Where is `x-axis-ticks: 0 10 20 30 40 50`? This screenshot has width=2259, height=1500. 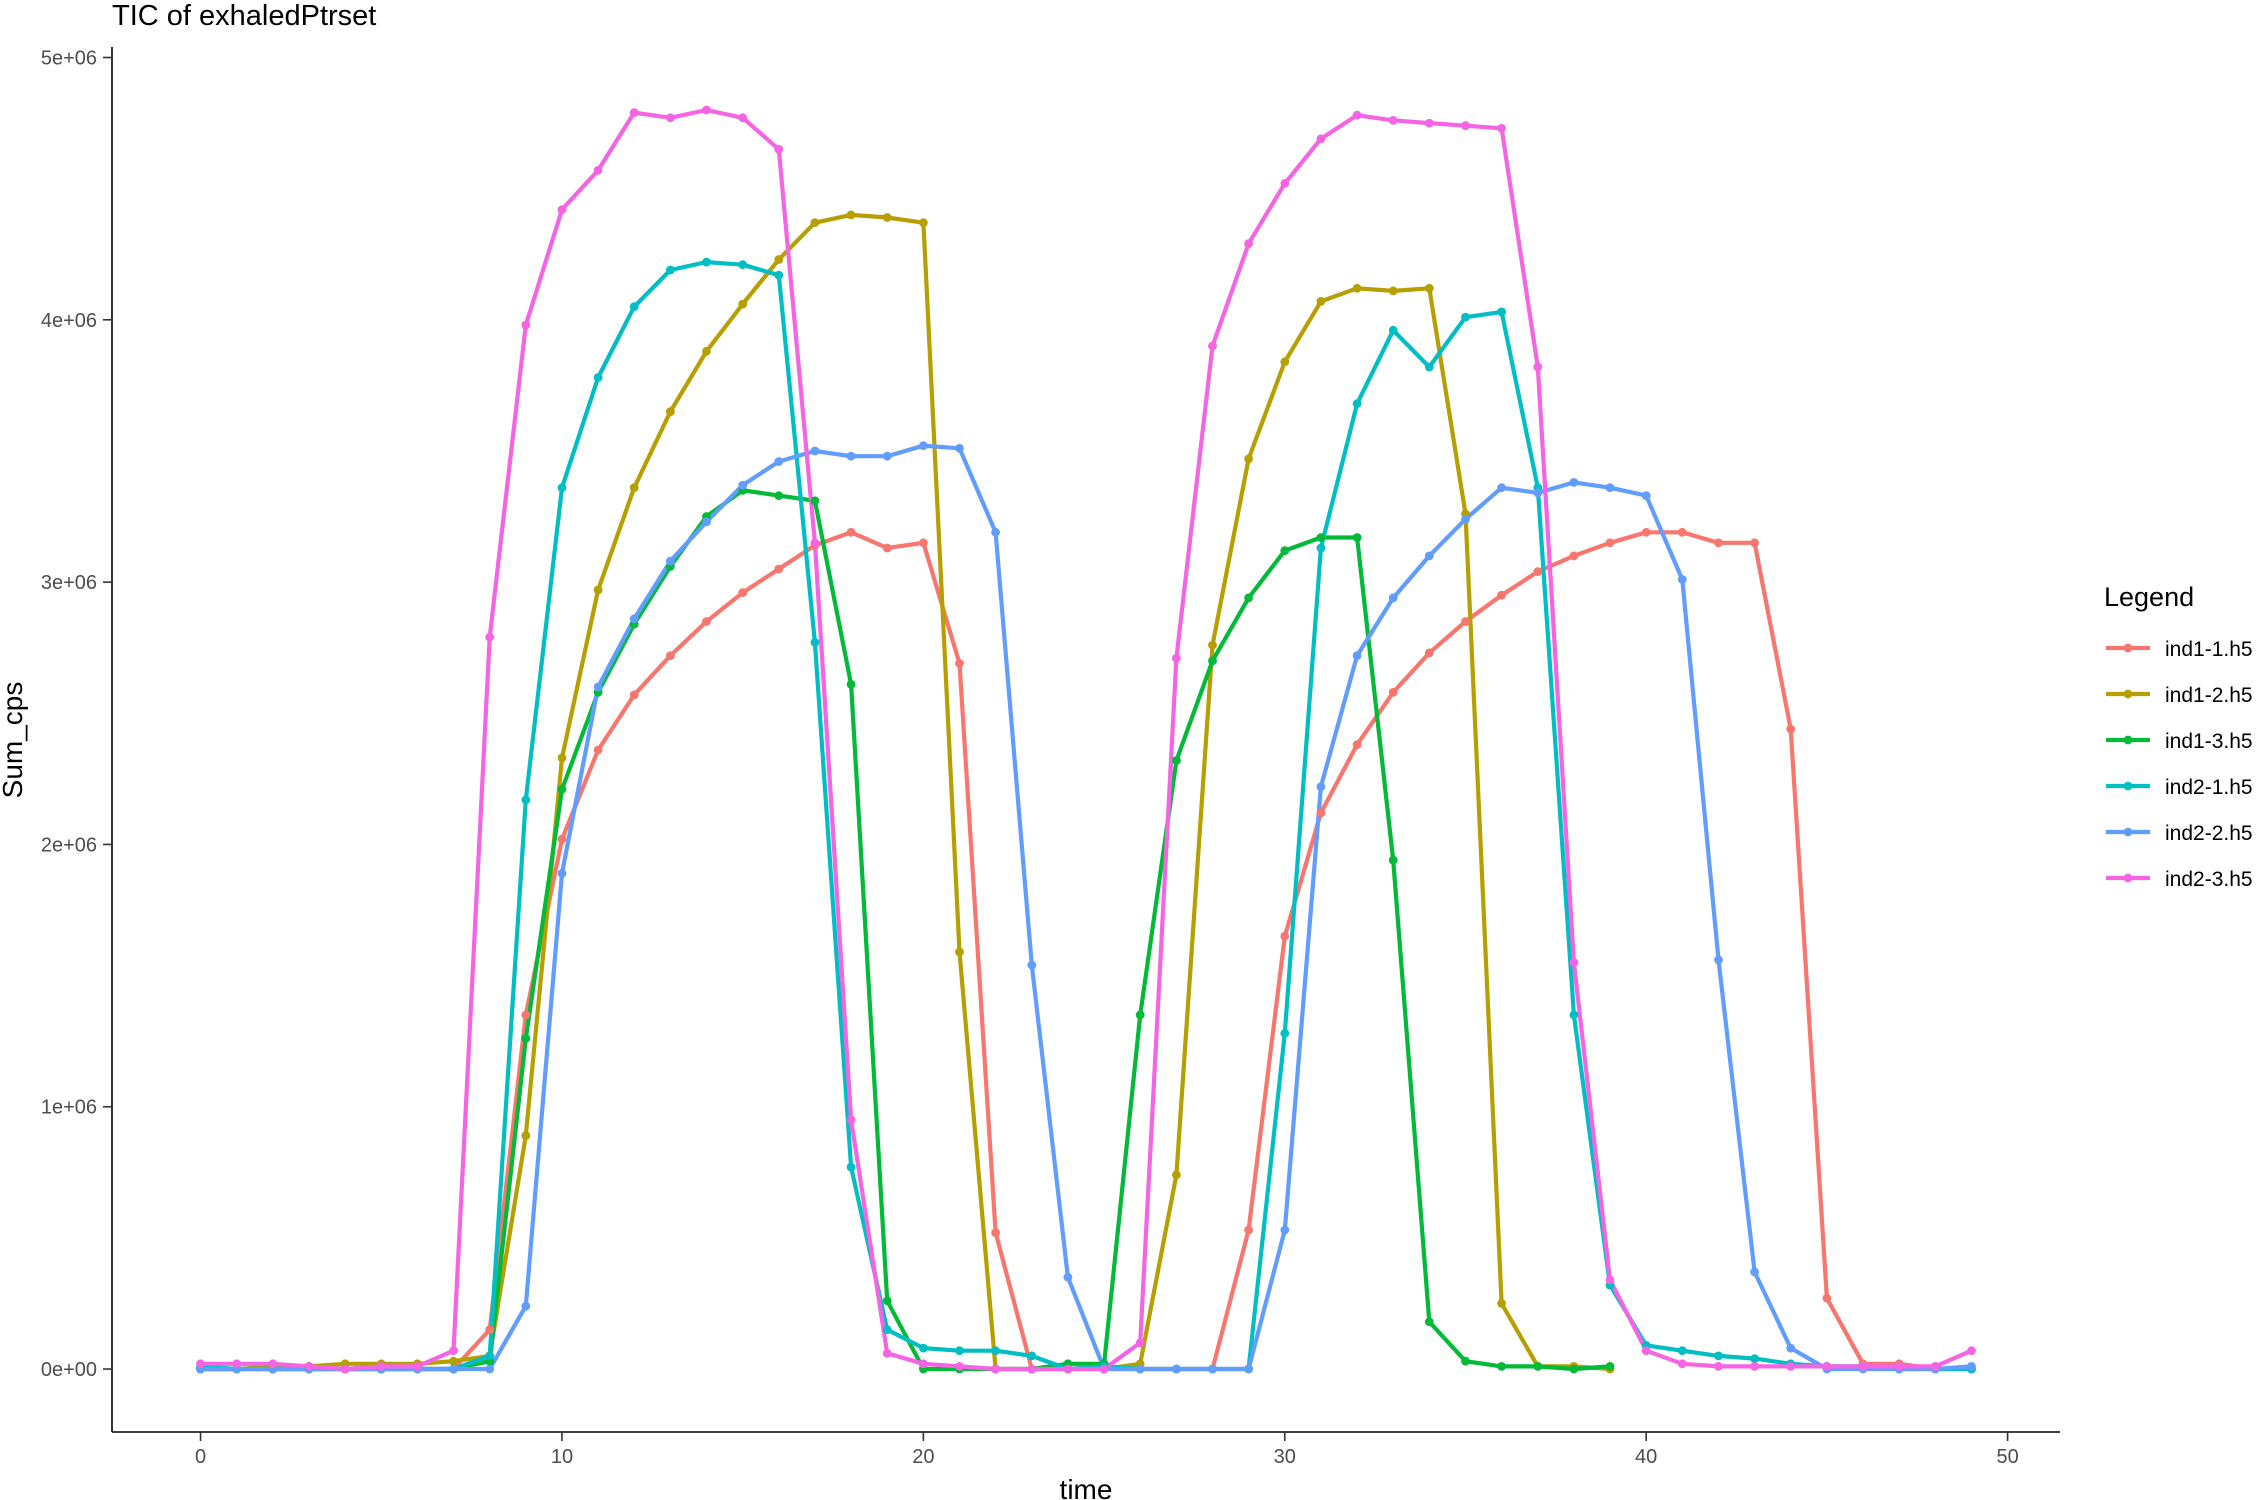 x-axis-ticks: 0 10 20 30 40 50 is located at coordinates (1107, 1450).